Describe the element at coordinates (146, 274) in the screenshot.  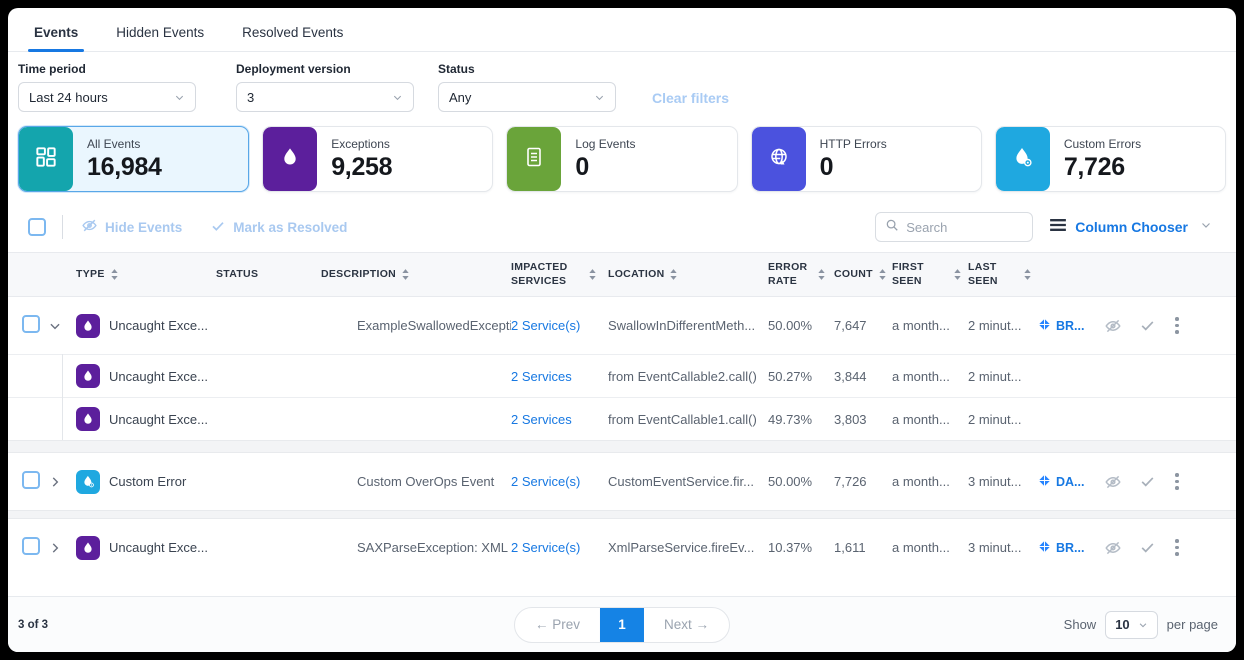
I see `column-header-type: TYPE` at that location.